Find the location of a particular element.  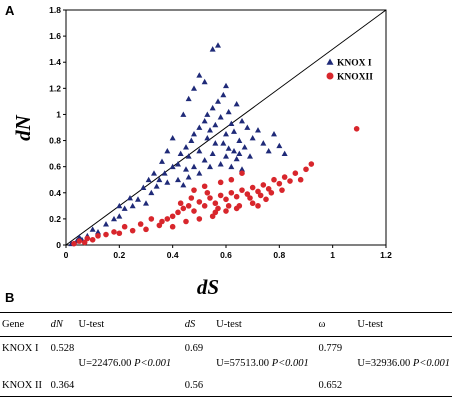

cell-dn-utest is located at coordinates (130, 386).